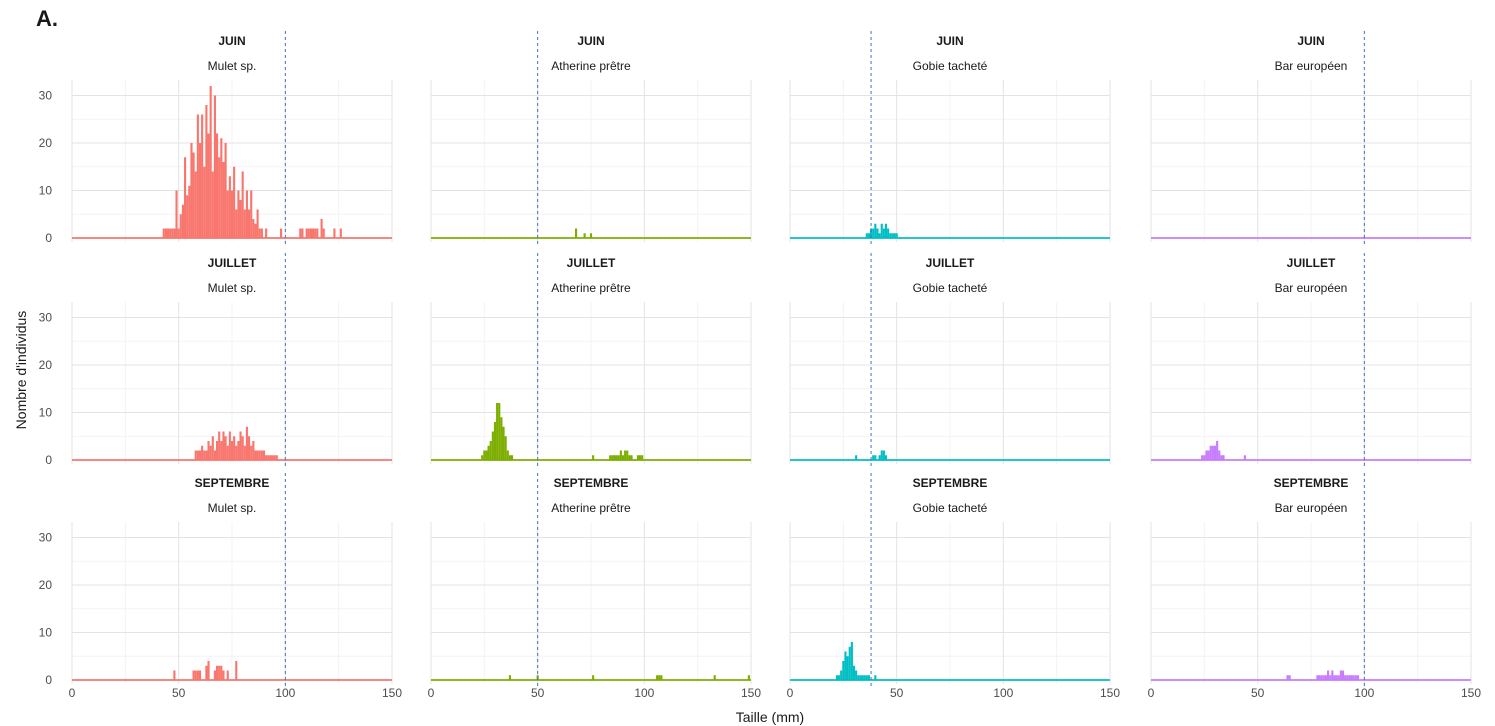 The image size is (1495, 726). I want to click on facet-panel: SEPTEMBRE Mulet sp. 0 10 20 30 0 50 100 150, so click(220, 586).